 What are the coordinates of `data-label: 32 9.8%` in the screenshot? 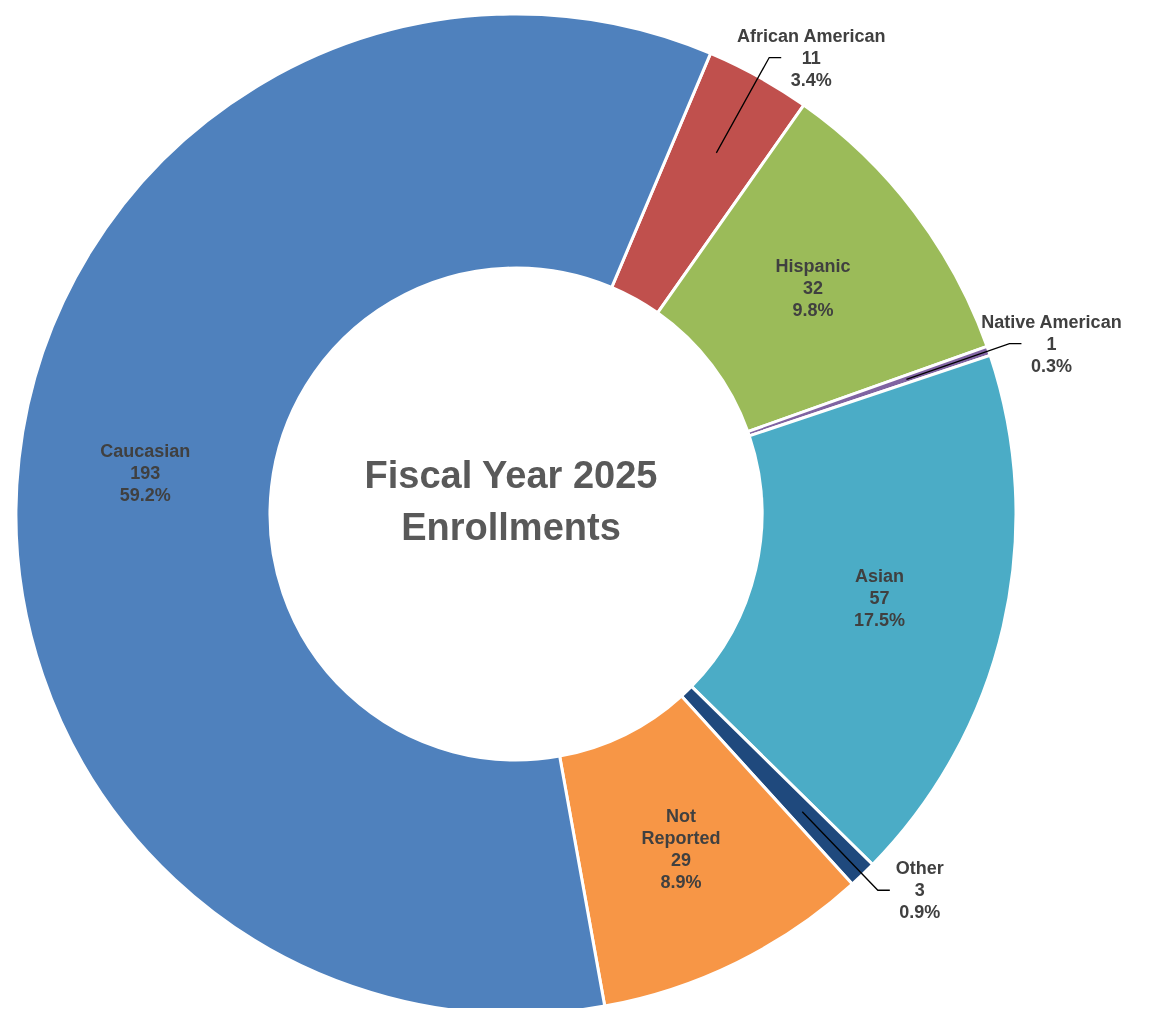 It's located at (813, 299).